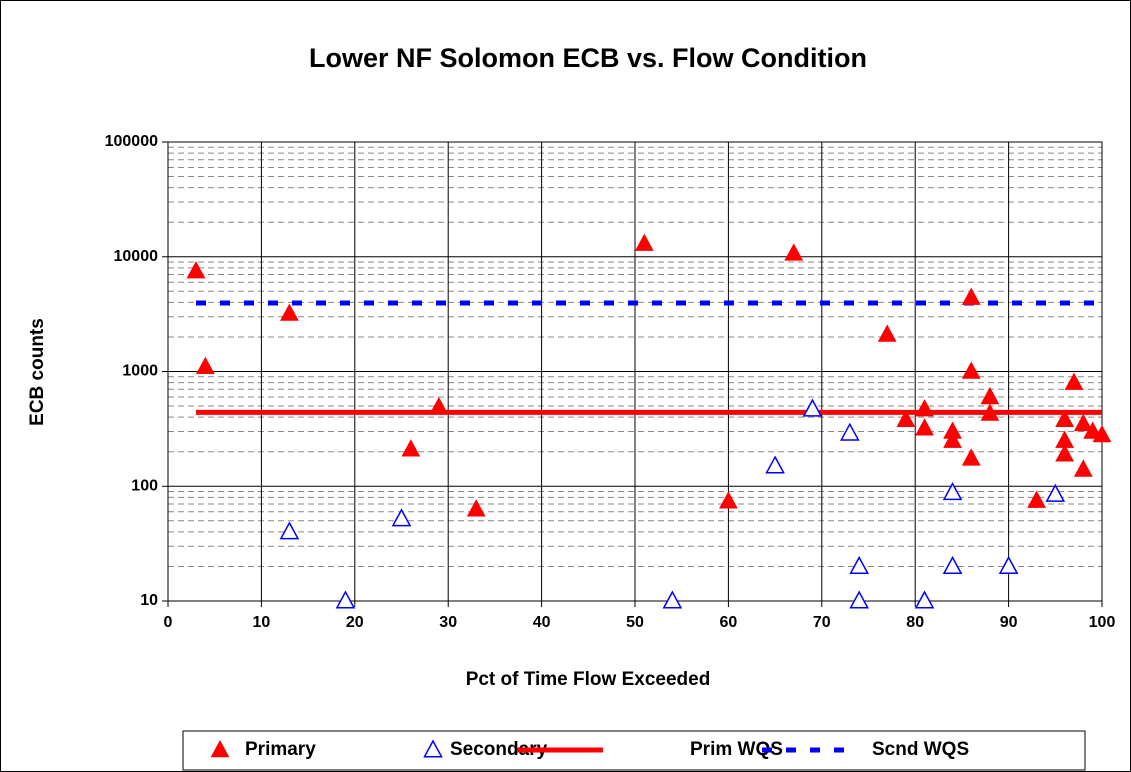 The image size is (1131, 772). I want to click on y-tick-label: 10, so click(149, 600).